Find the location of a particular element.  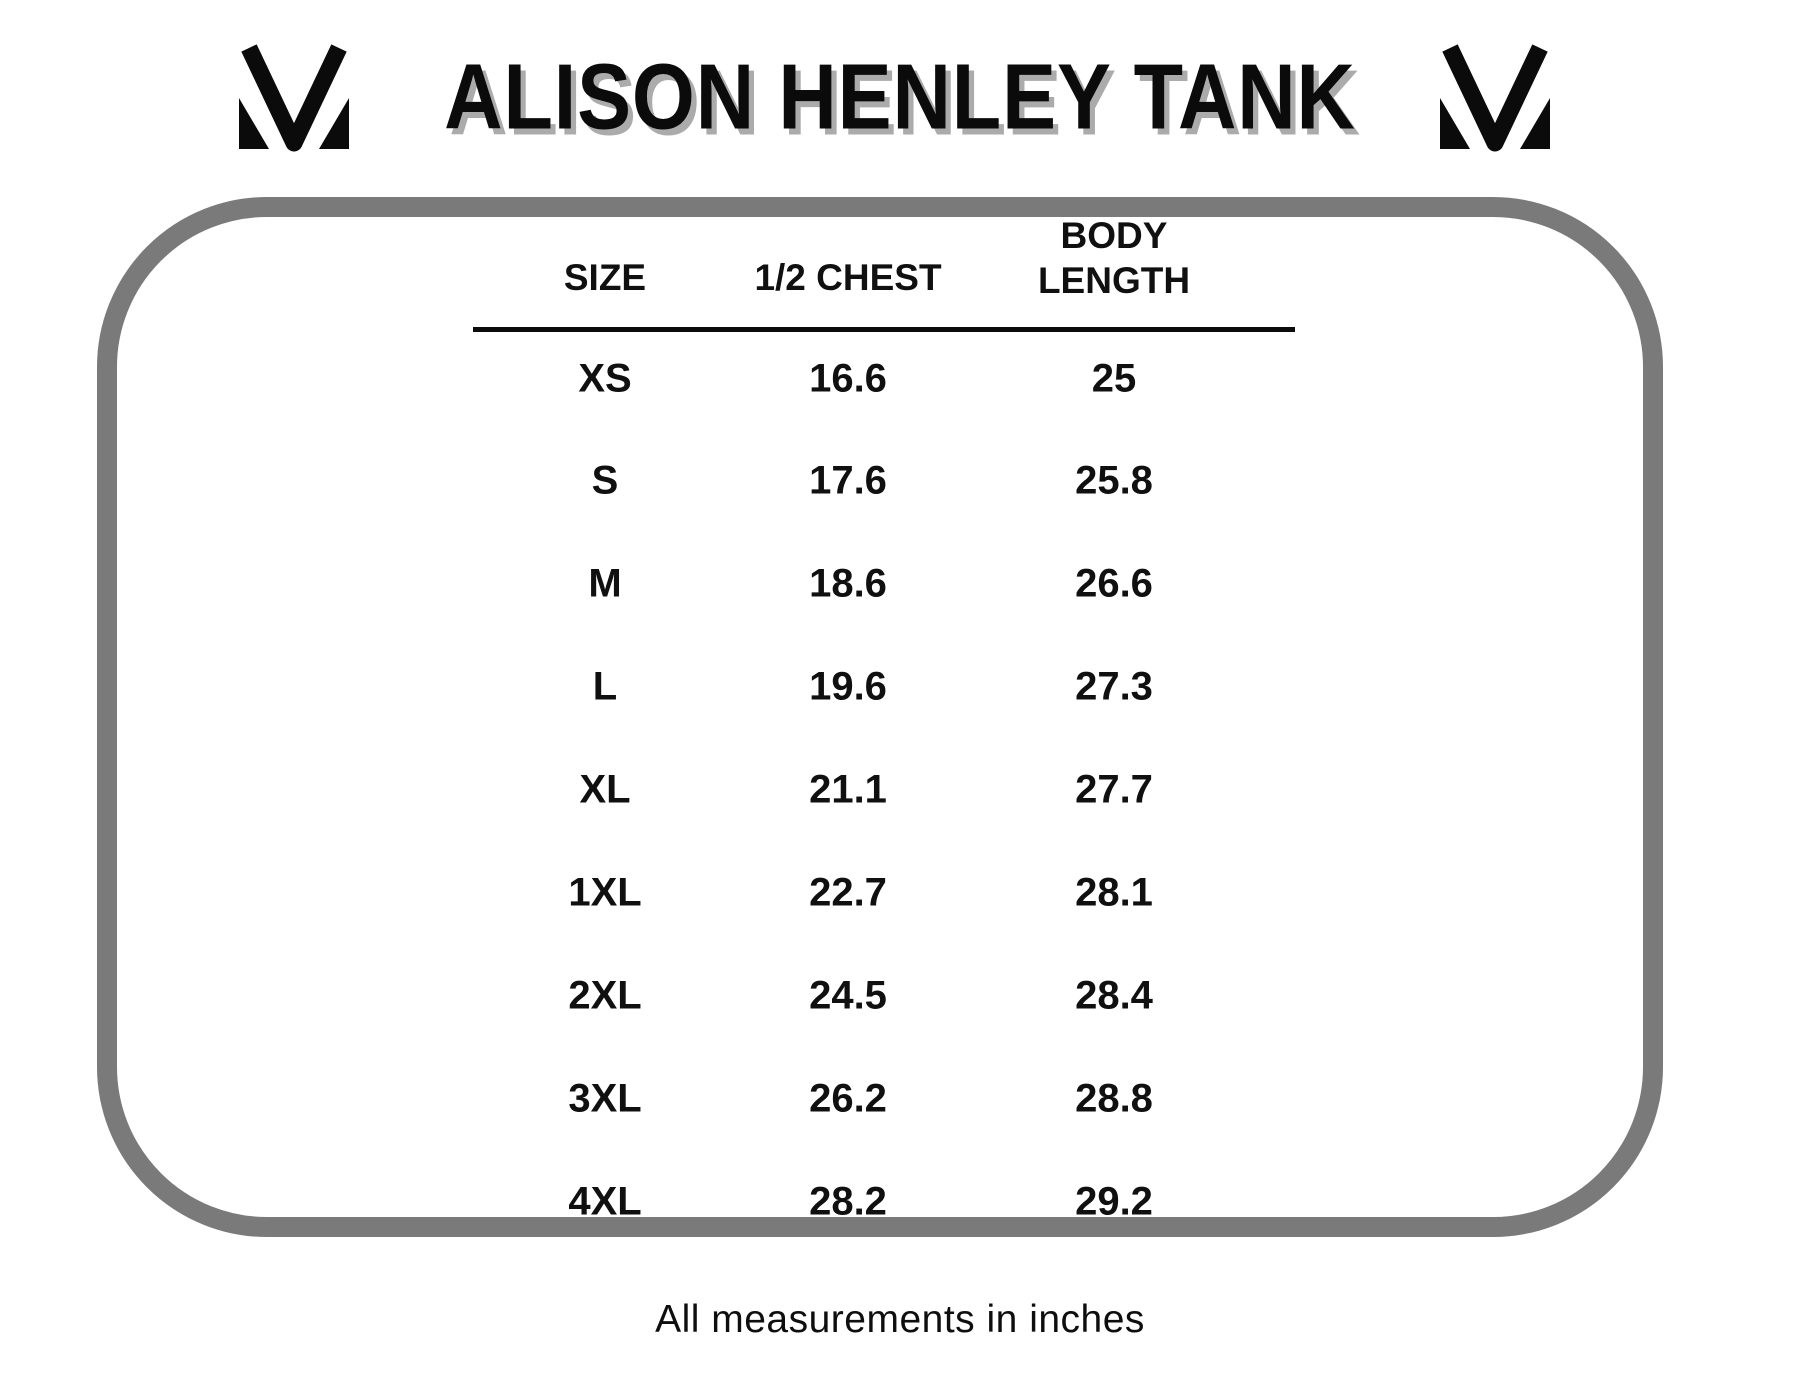

body-length-value: 27.3 is located at coordinates (1114, 686).